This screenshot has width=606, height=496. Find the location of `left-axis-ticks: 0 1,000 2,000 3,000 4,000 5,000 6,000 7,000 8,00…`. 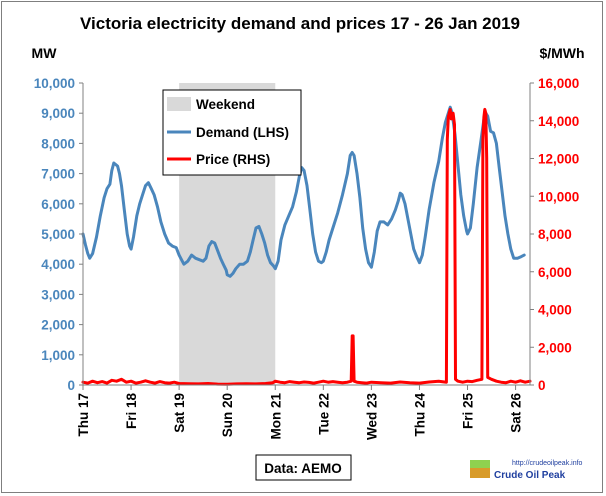

left-axis-ticks: 0 1,000 2,000 3,000 4,000 5,000 6,000 7,000 8,00… is located at coordinates (58, 234).